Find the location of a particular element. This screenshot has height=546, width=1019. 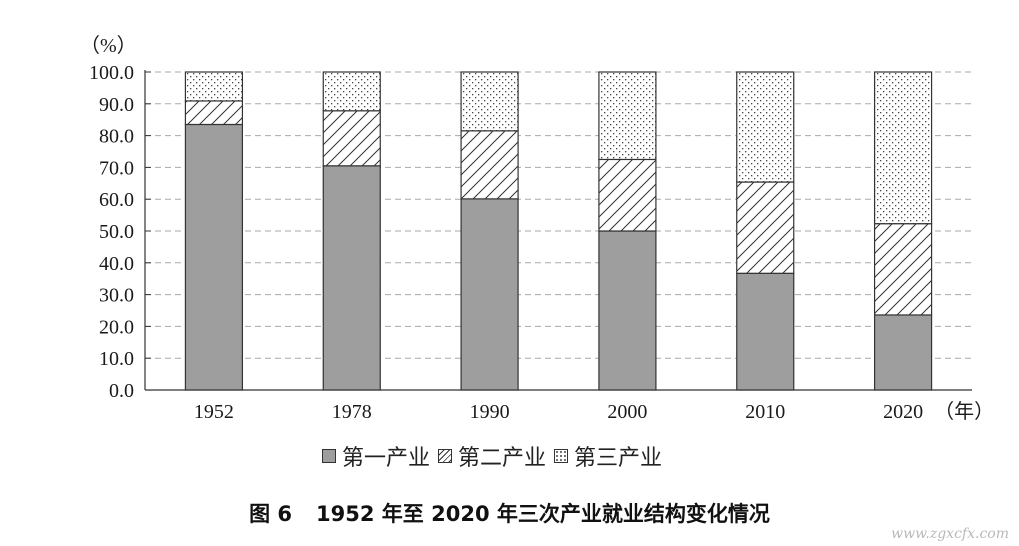

x-tick-label: 2020 is located at coordinates (903, 412).